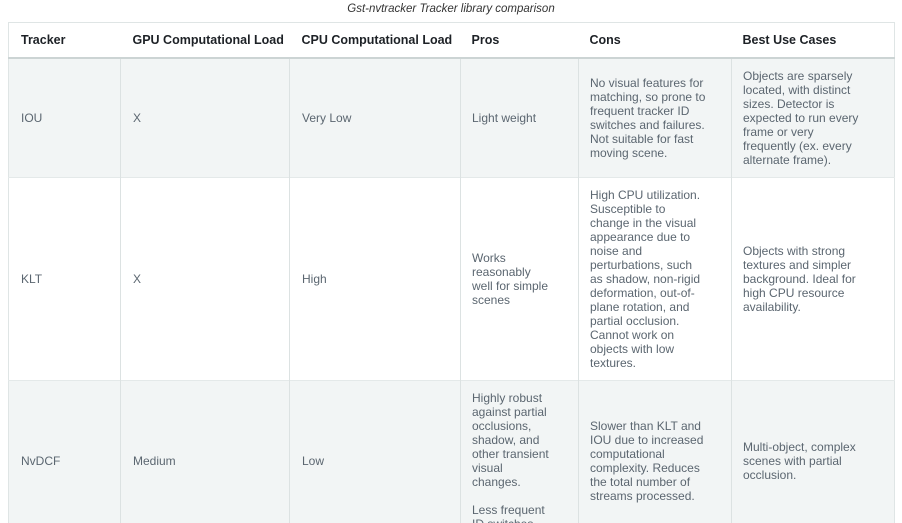 This screenshot has height=523, width=902. Describe the element at coordinates (205, 40) in the screenshot. I see `header-cell-gpu-load: GPU Computational Load` at that location.